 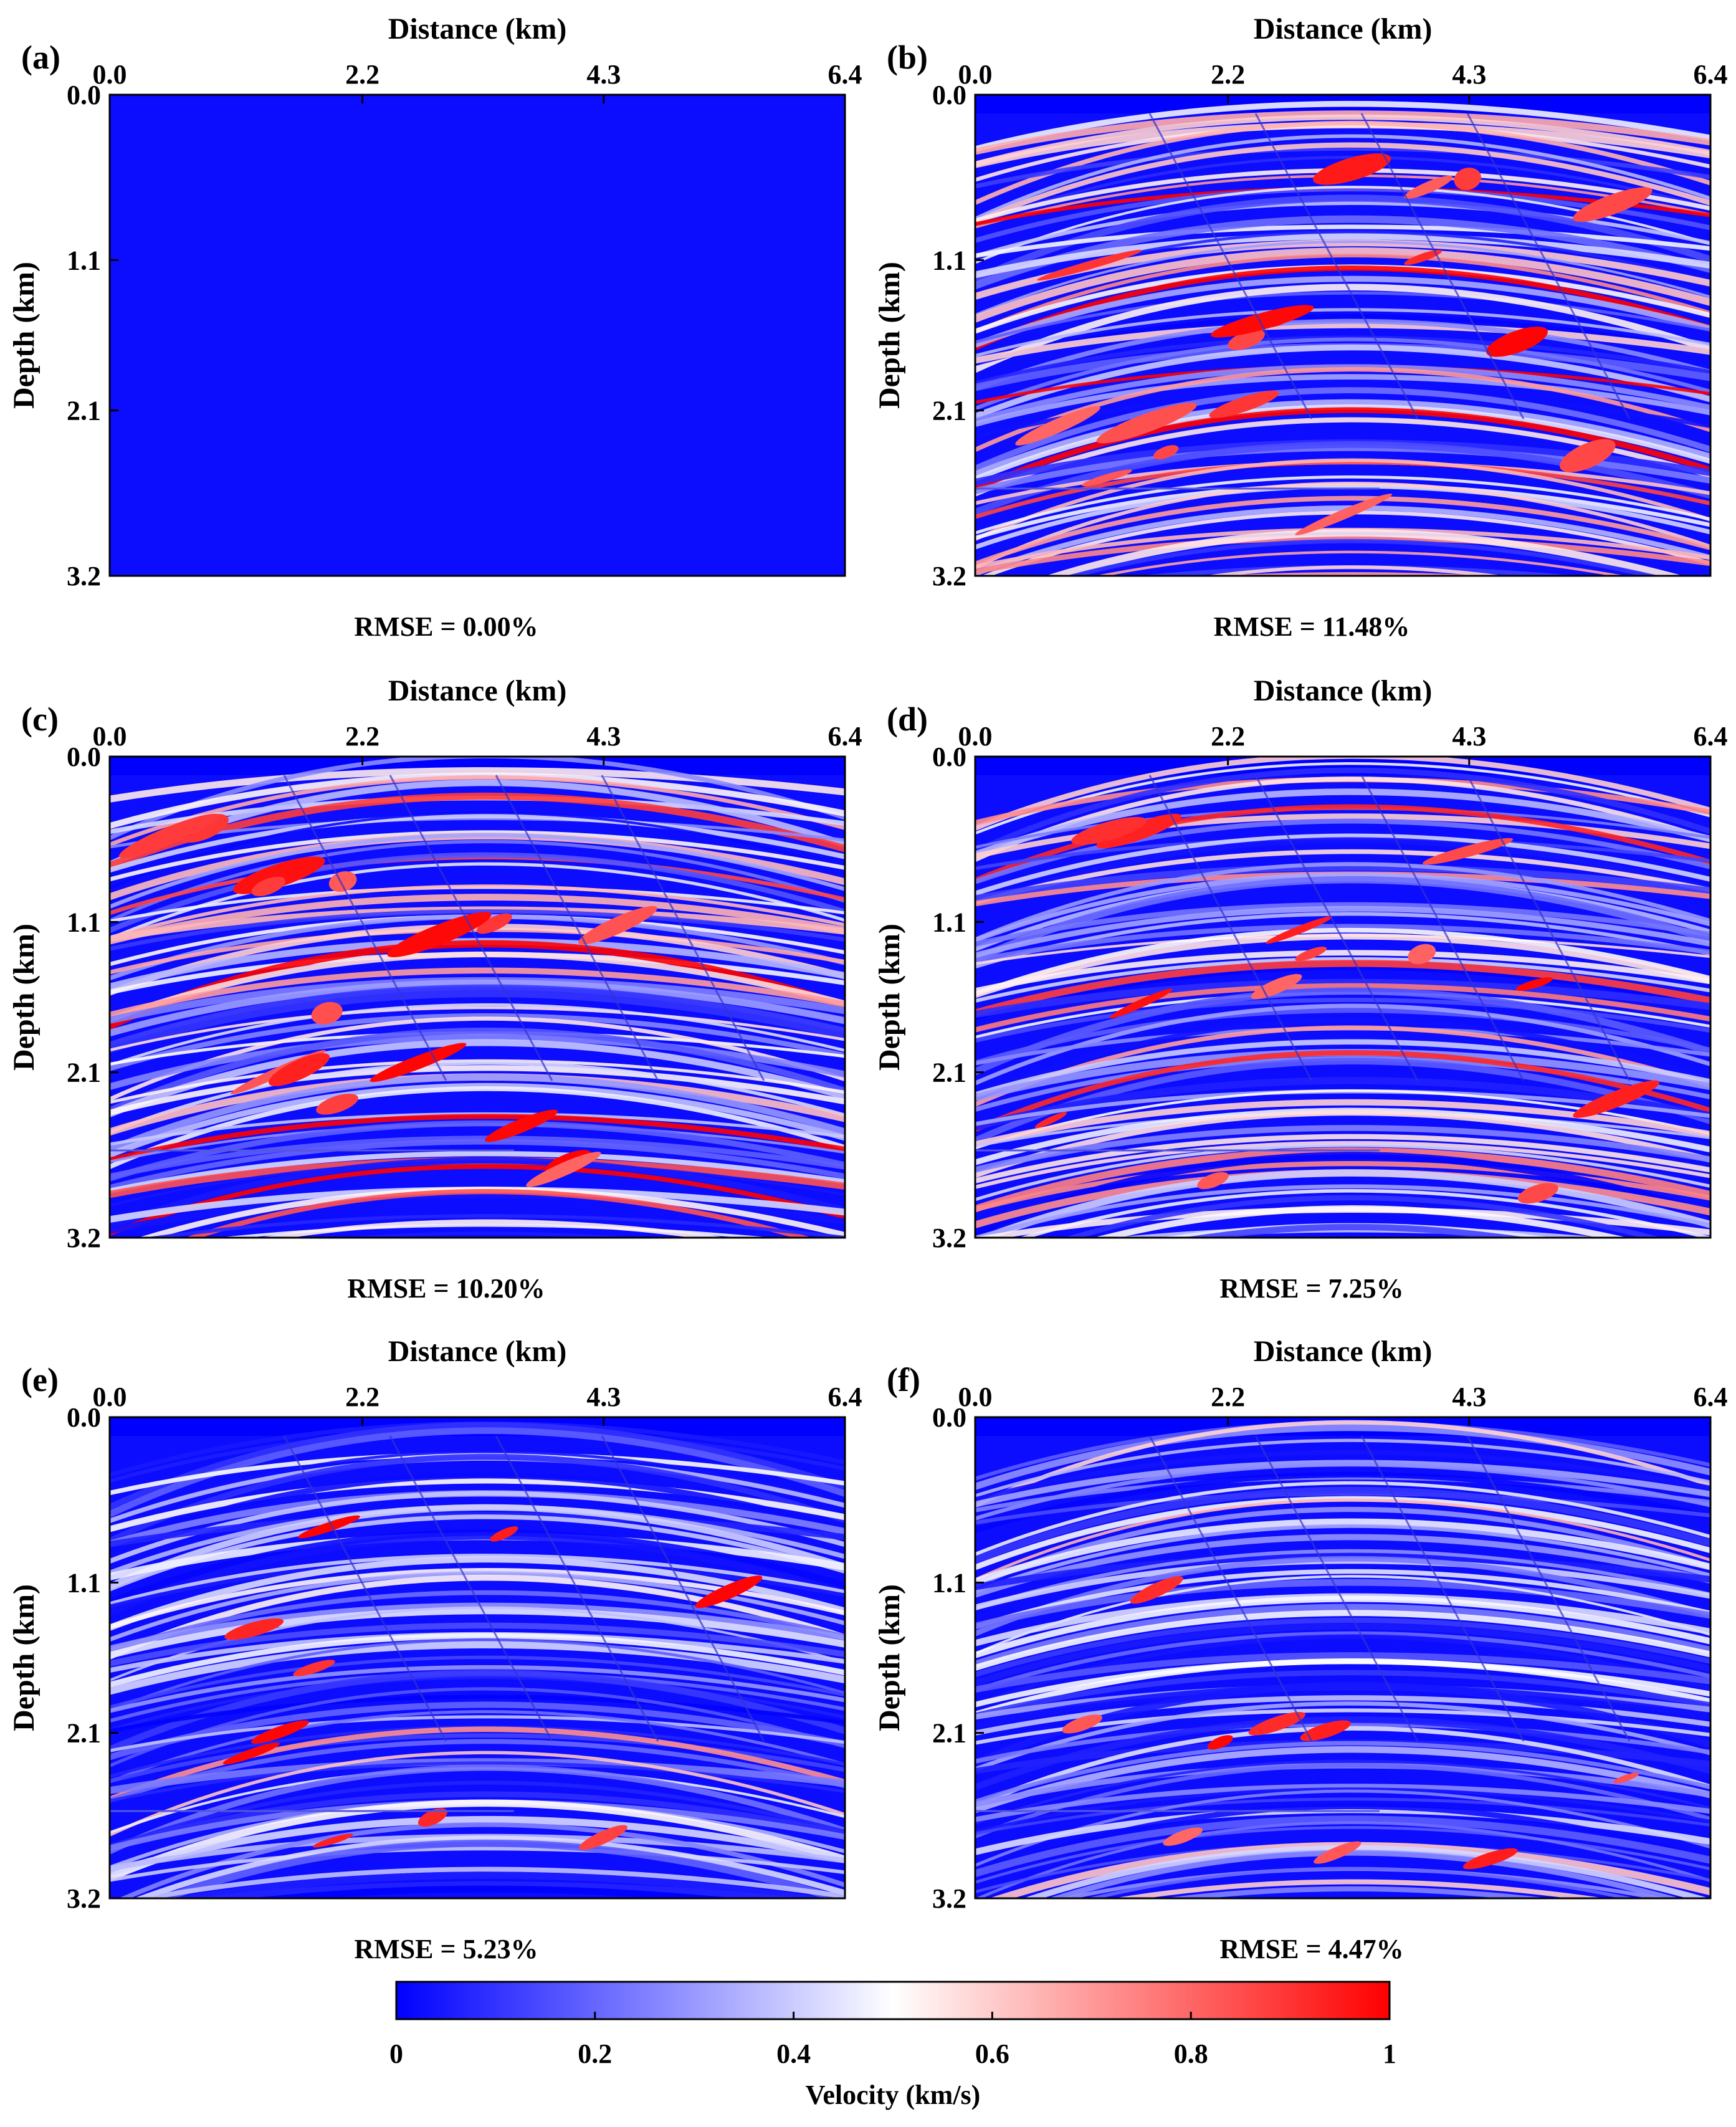 What do you see at coordinates (40, 57) in the screenshot?
I see `panel-letter: (a)` at bounding box center [40, 57].